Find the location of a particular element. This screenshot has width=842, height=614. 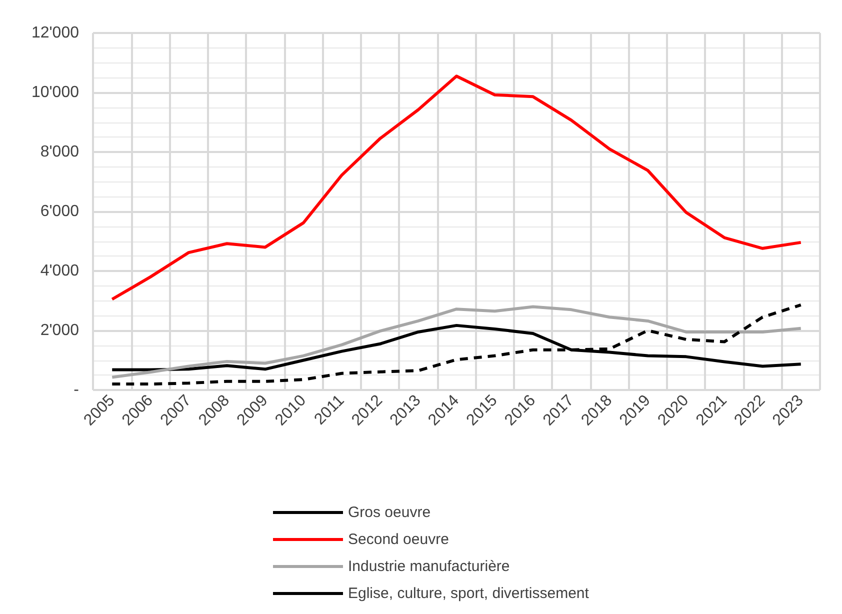

legend-label: Industrie manufacturière is located at coordinates (429, 566).